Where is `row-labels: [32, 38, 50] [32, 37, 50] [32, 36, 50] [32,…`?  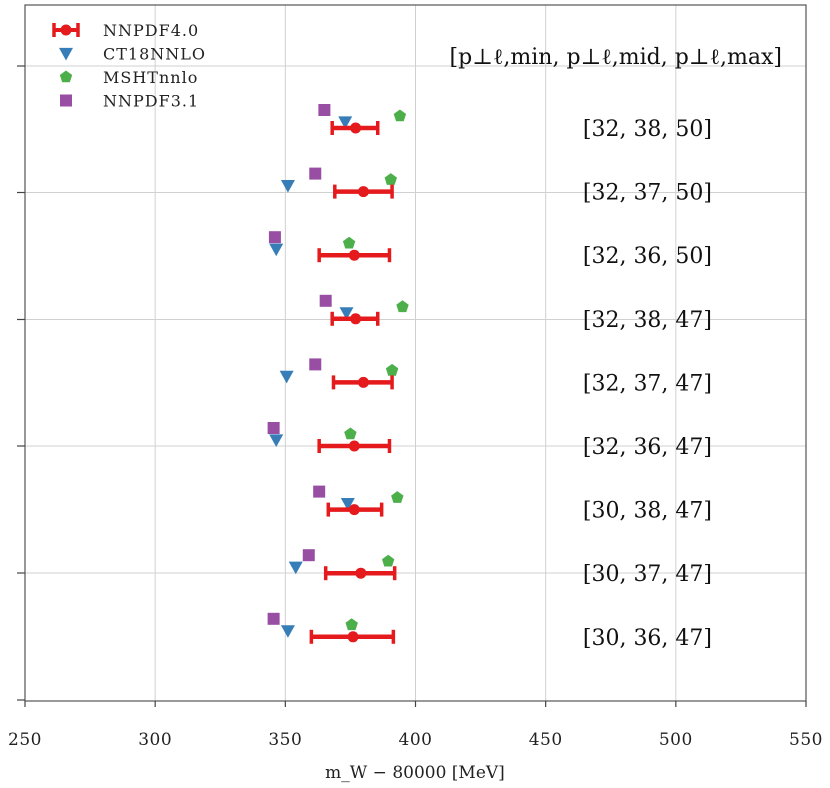 row-labels: [32, 38, 50] [32, 37, 50] [32, 36, 50] [32,… is located at coordinates (647, 384).